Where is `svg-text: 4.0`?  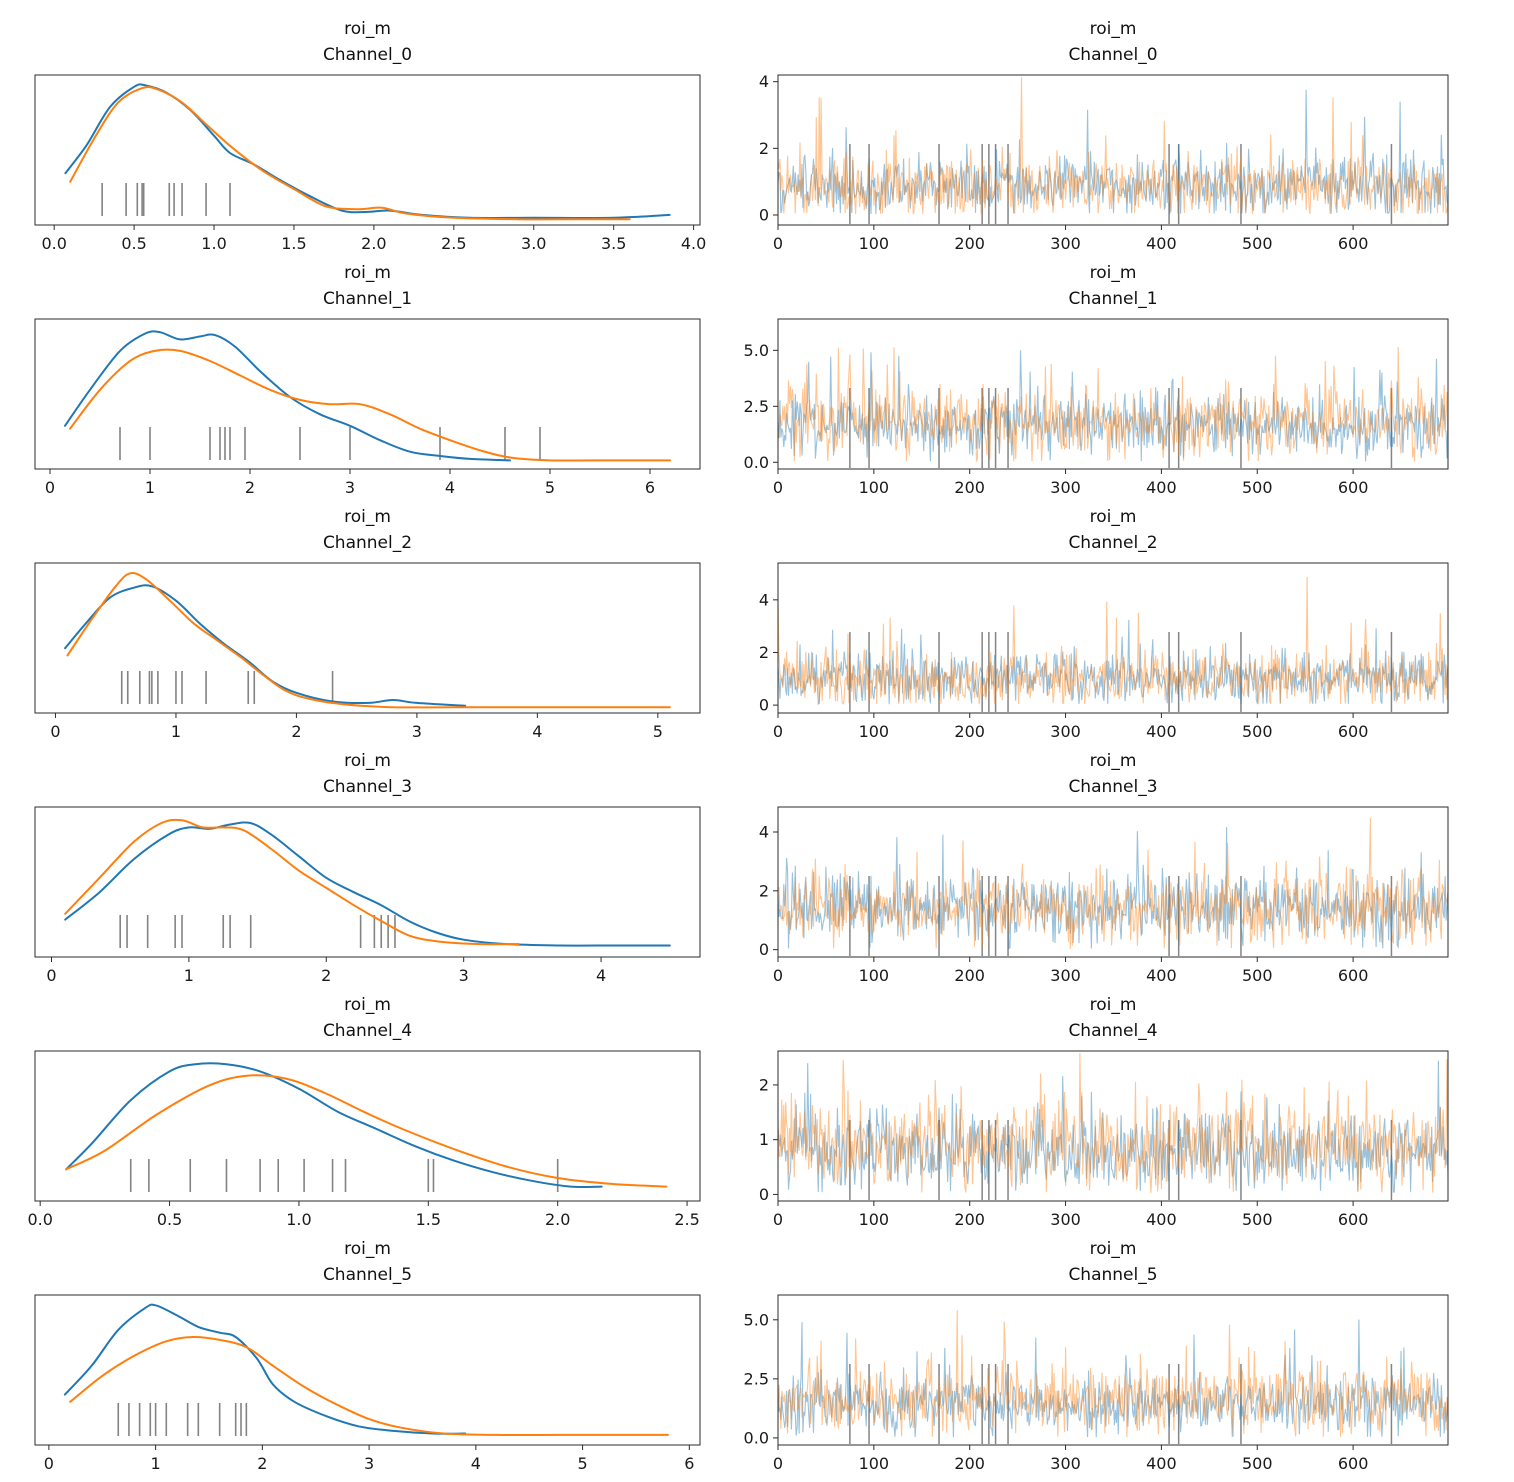
svg-text: 4.0 is located at coordinates (693, 243).